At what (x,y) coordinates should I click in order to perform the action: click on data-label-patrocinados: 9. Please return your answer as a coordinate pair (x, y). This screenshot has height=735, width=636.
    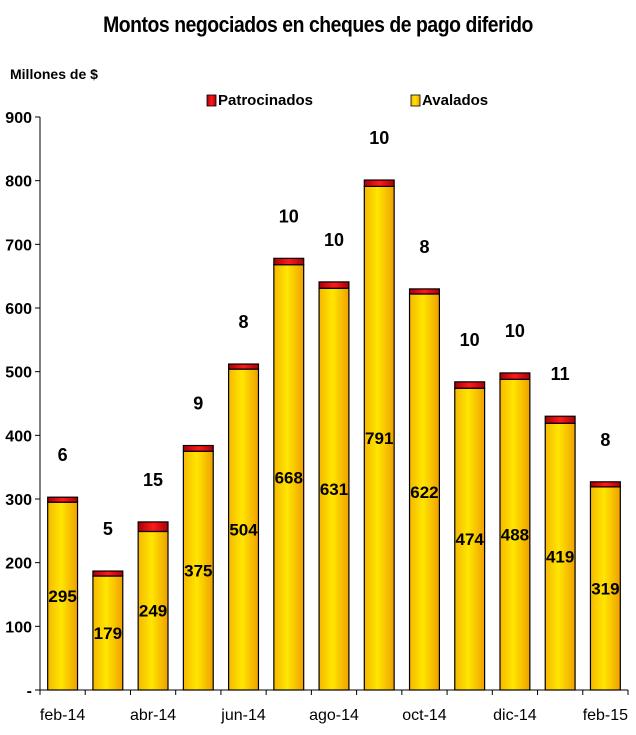
    Looking at the image, I should click on (198, 404).